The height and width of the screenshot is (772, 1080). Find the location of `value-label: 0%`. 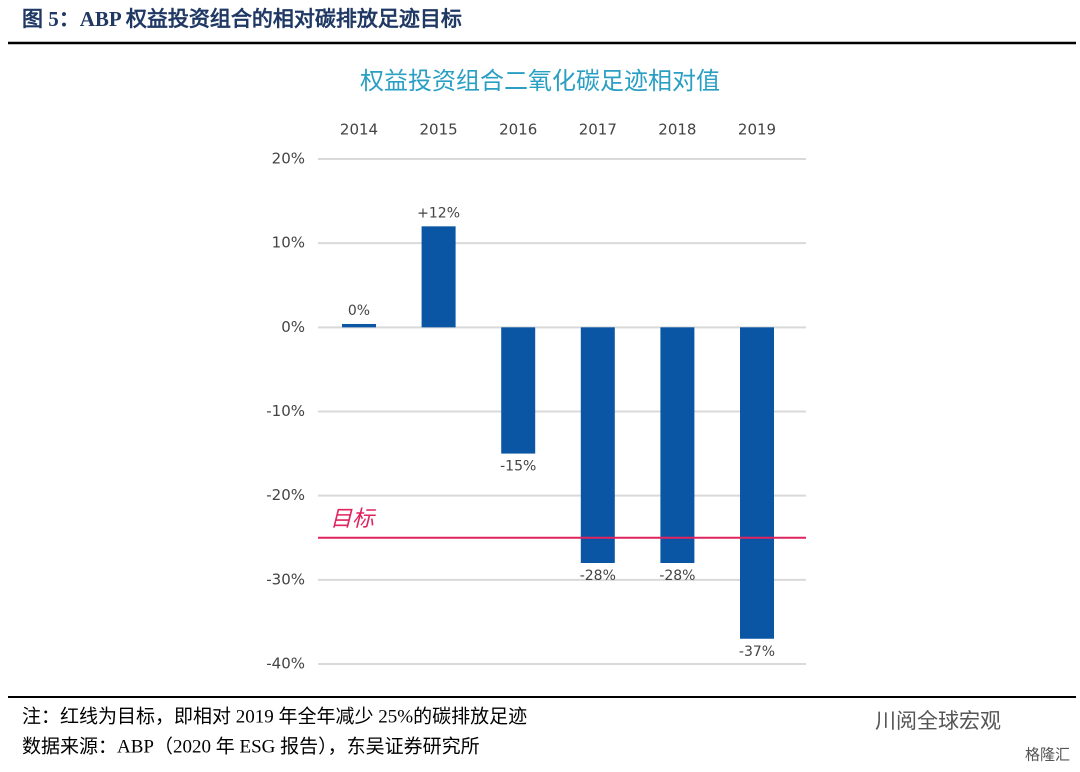

value-label: 0% is located at coordinates (359, 311).